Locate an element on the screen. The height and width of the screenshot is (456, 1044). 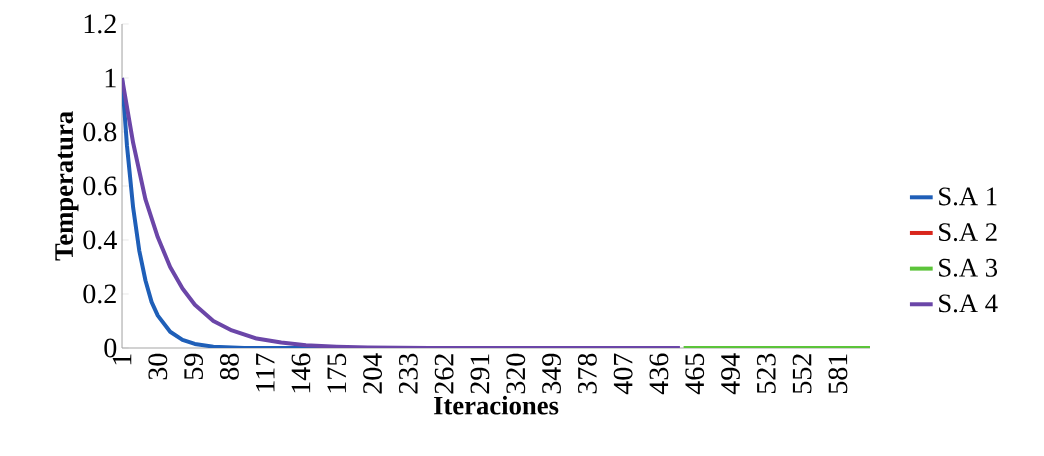
legend-label: S.A 4 is located at coordinates (968, 303).